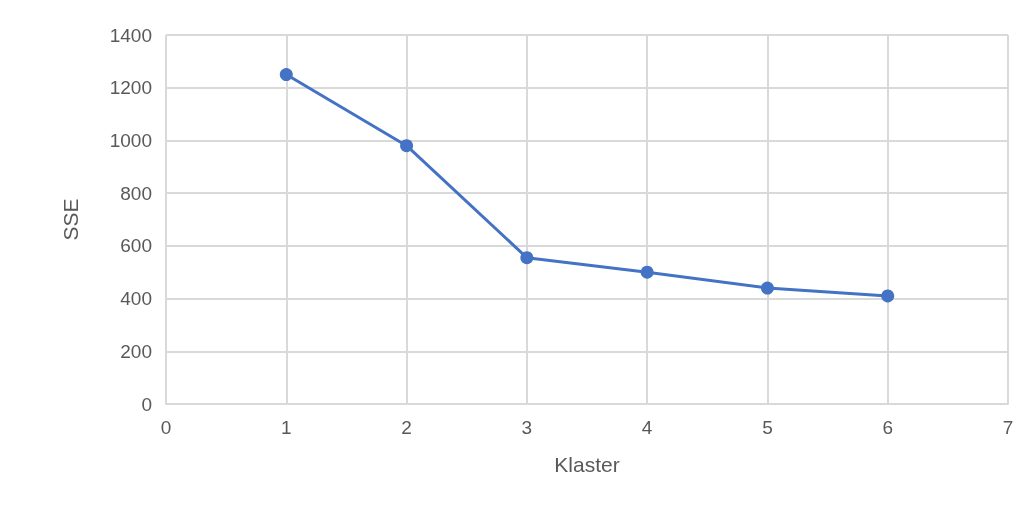 This screenshot has height=524, width=1035. Describe the element at coordinates (587, 464) in the screenshot. I see `x-axis-title: Klaster` at that location.